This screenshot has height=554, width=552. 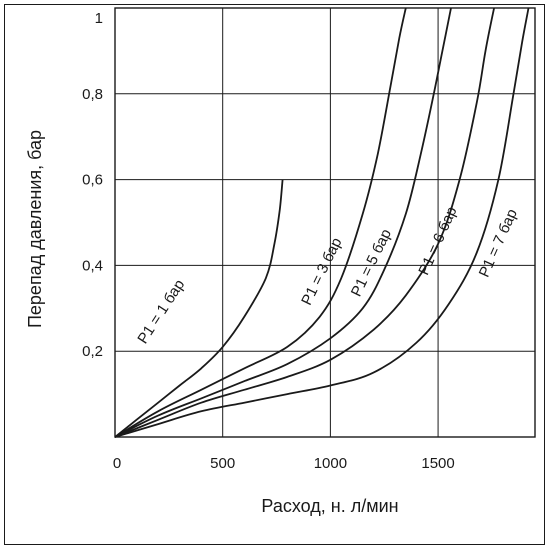 What do you see at coordinates (117, 463) in the screenshot?
I see `x-tick-label: 0` at bounding box center [117, 463].